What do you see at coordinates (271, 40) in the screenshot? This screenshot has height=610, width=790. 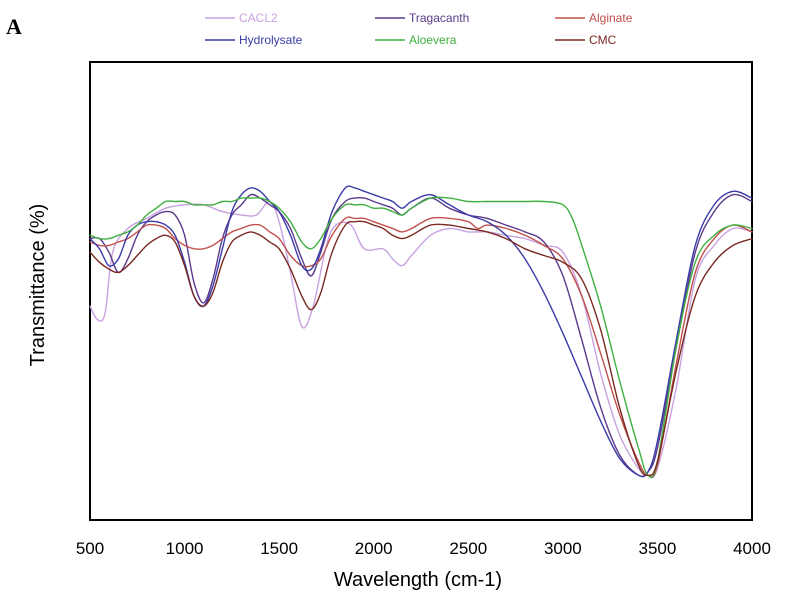 I see `legend-label: Hydrolysate` at bounding box center [271, 40].